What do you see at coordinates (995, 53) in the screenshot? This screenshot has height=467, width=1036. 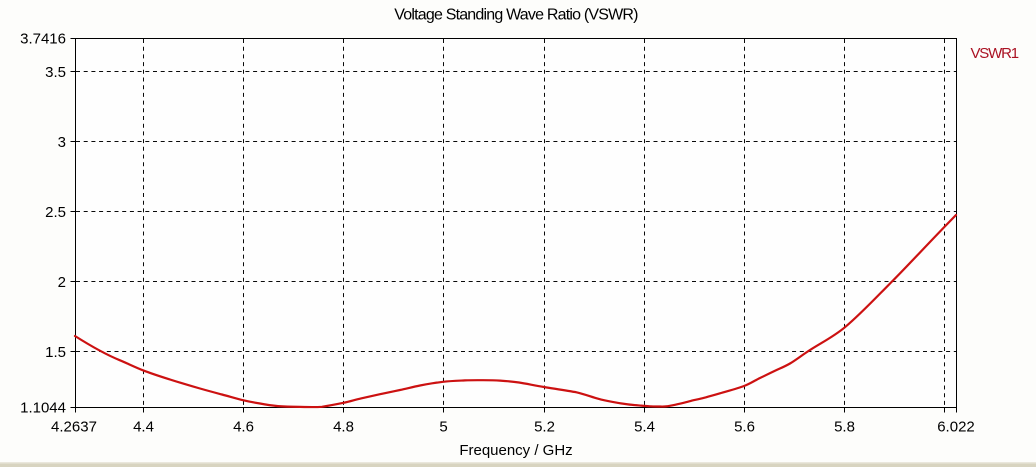 I see `svg-text: VSWR1` at bounding box center [995, 53].